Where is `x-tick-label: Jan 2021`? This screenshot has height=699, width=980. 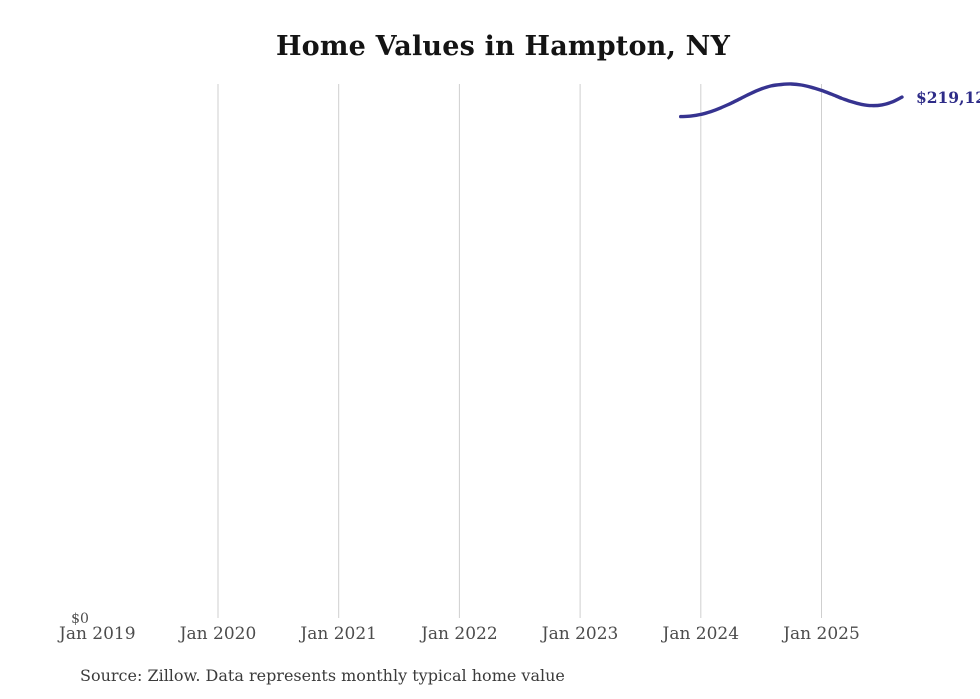
x-tick-label: Jan 2021 is located at coordinates (338, 634).